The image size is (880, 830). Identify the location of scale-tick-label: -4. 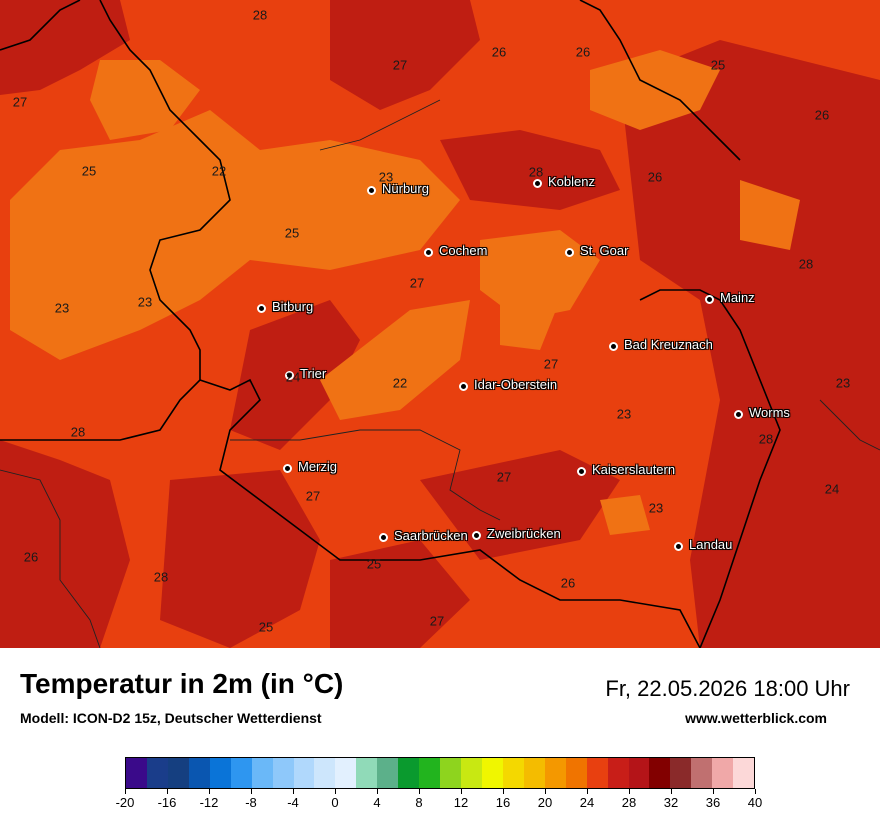
(293, 802).